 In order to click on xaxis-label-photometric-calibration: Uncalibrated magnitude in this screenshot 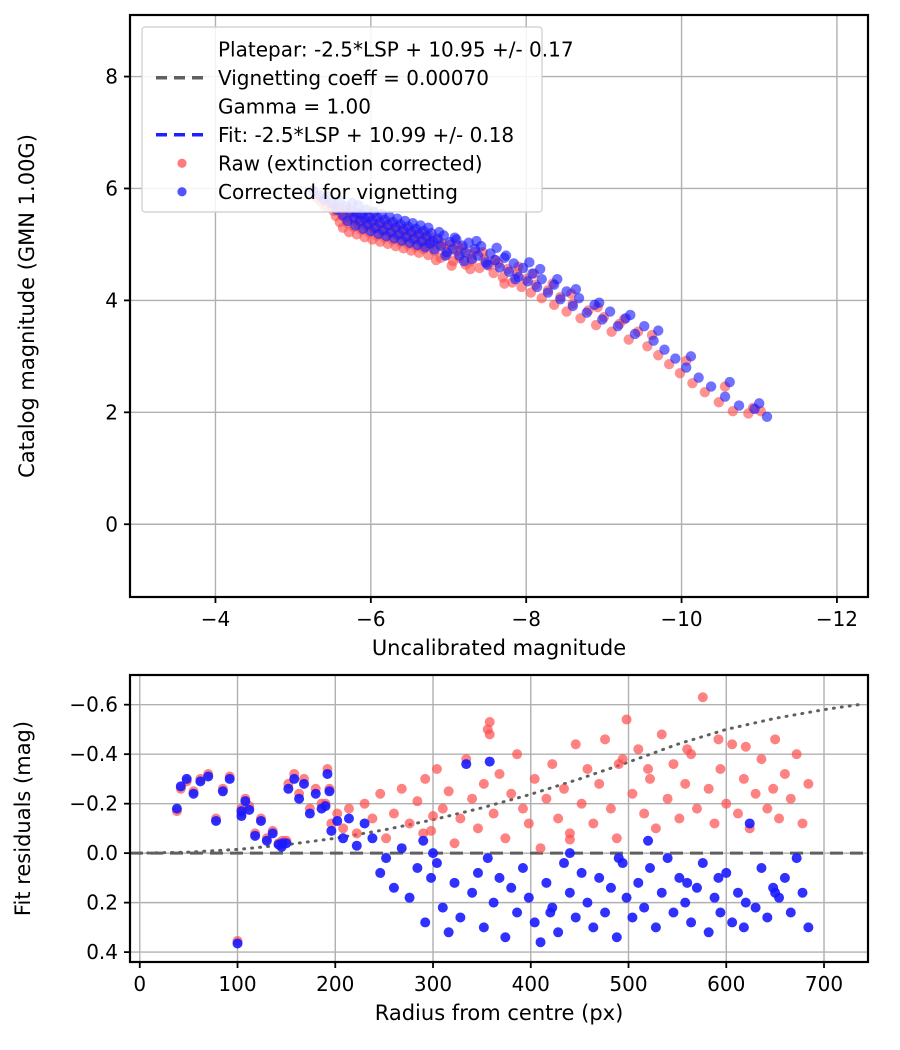, I will do `click(499, 648)`.